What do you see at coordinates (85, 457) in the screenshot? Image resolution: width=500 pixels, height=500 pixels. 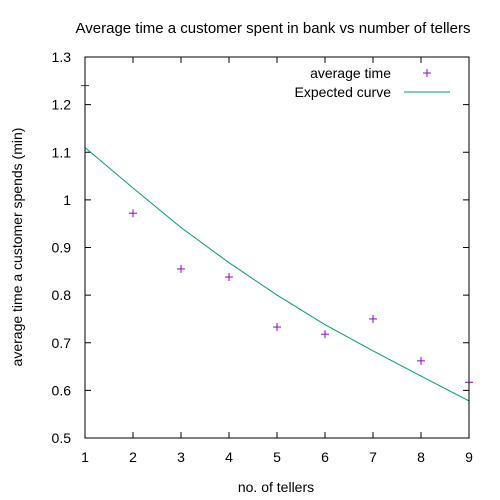 I see `x-tick-label: 1` at bounding box center [85, 457].